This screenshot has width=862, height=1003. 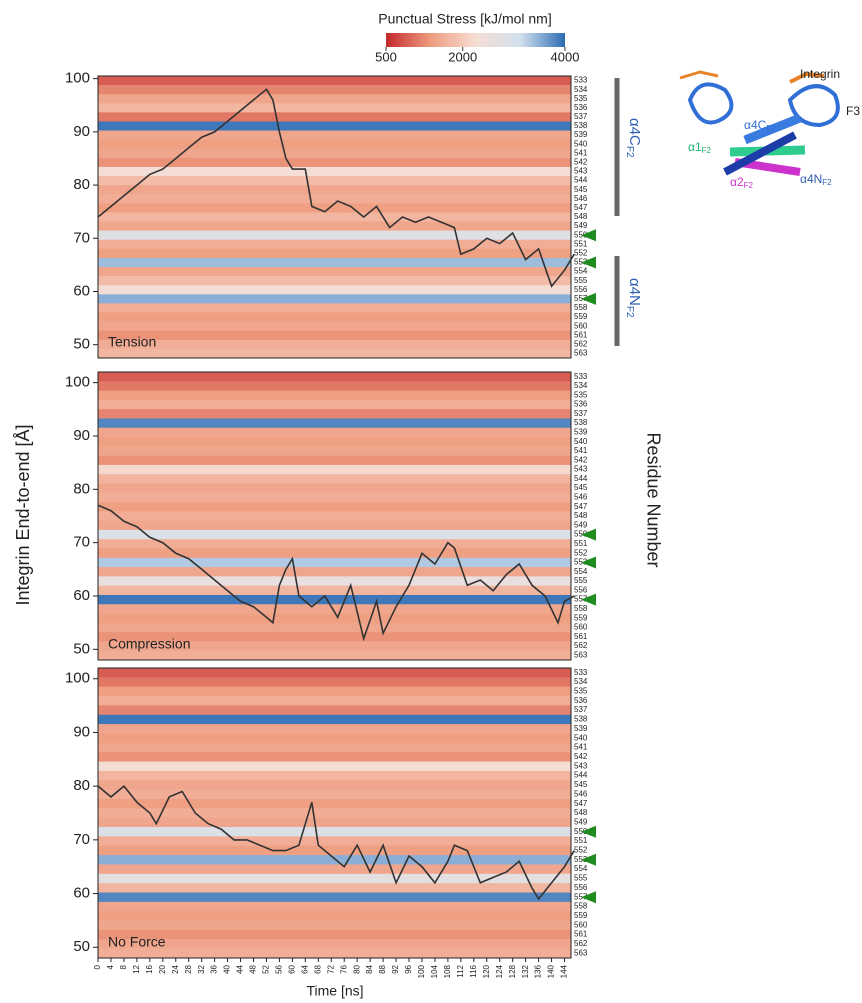 I want to click on panel-label: No Force, so click(x=137, y=942).